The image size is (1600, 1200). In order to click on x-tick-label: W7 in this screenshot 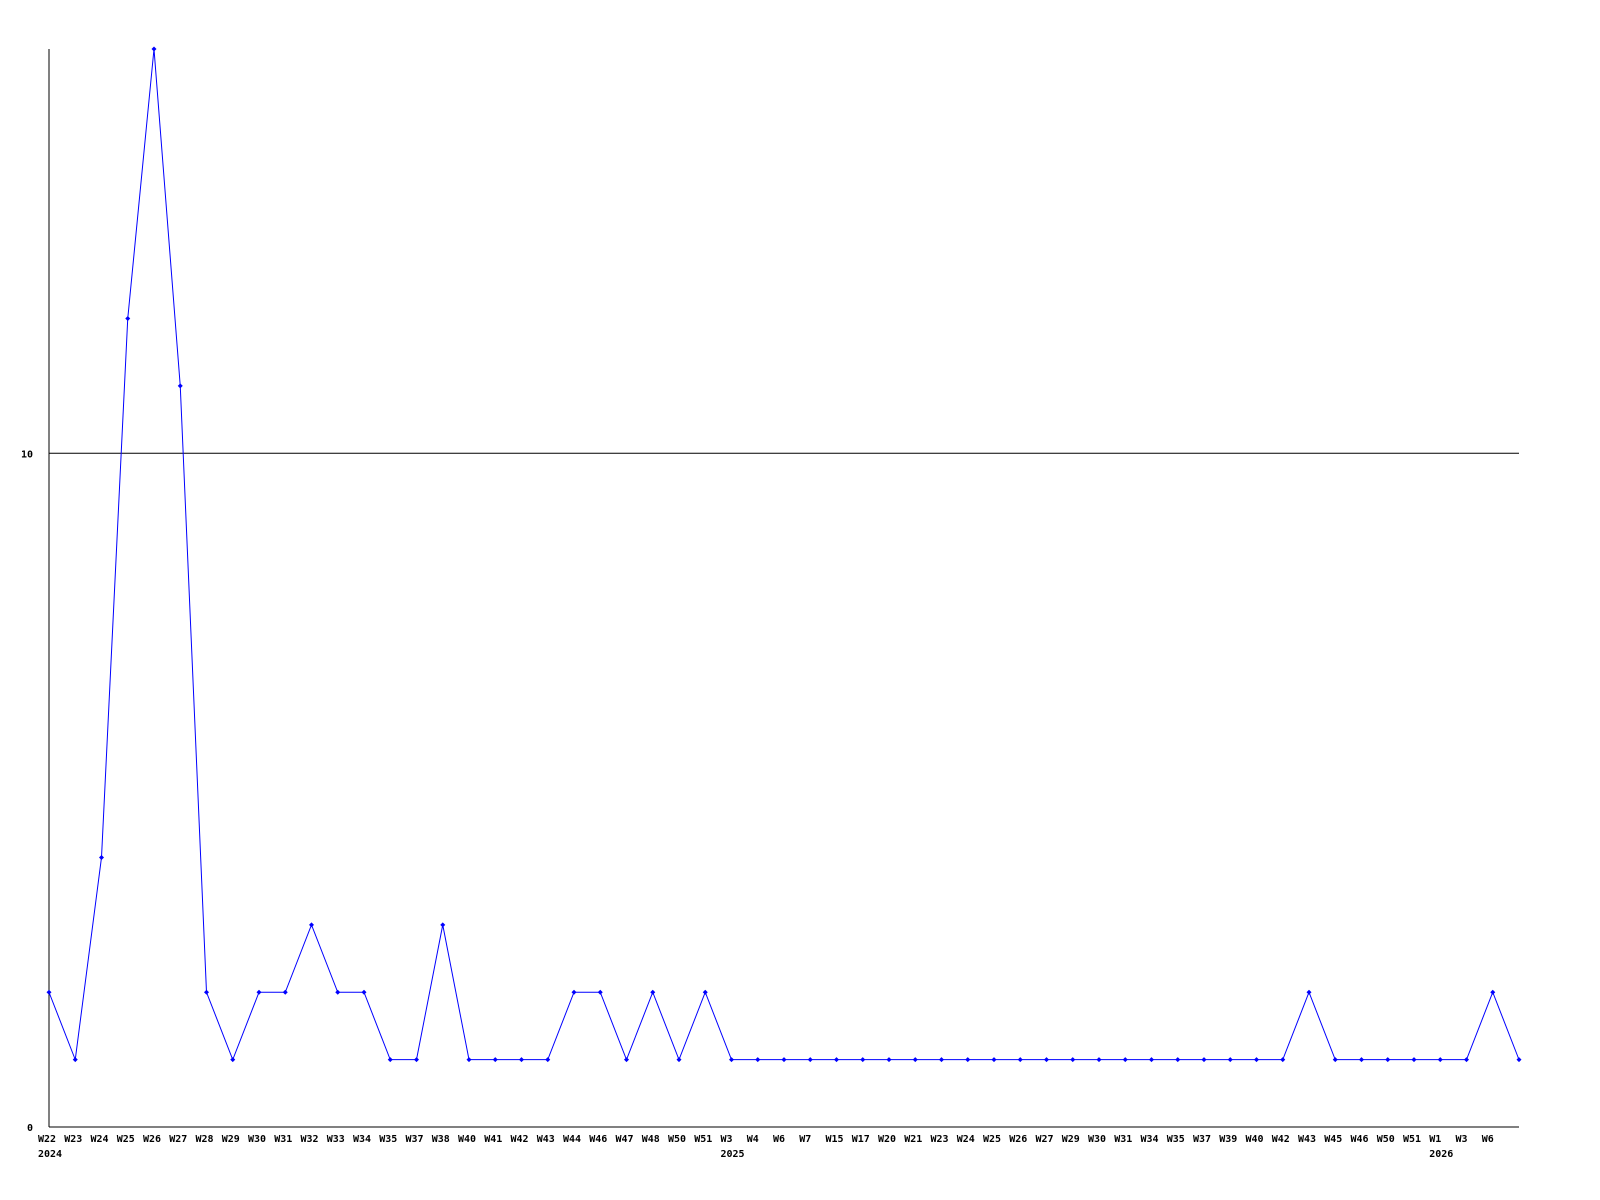, I will do `click(805, 1139)`.